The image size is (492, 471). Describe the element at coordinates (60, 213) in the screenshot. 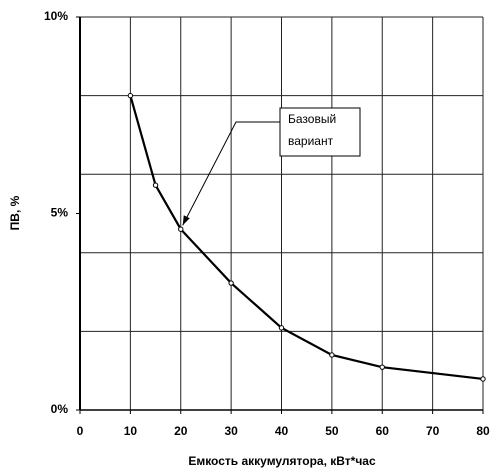

I see `y-tick-label: 5%` at that location.